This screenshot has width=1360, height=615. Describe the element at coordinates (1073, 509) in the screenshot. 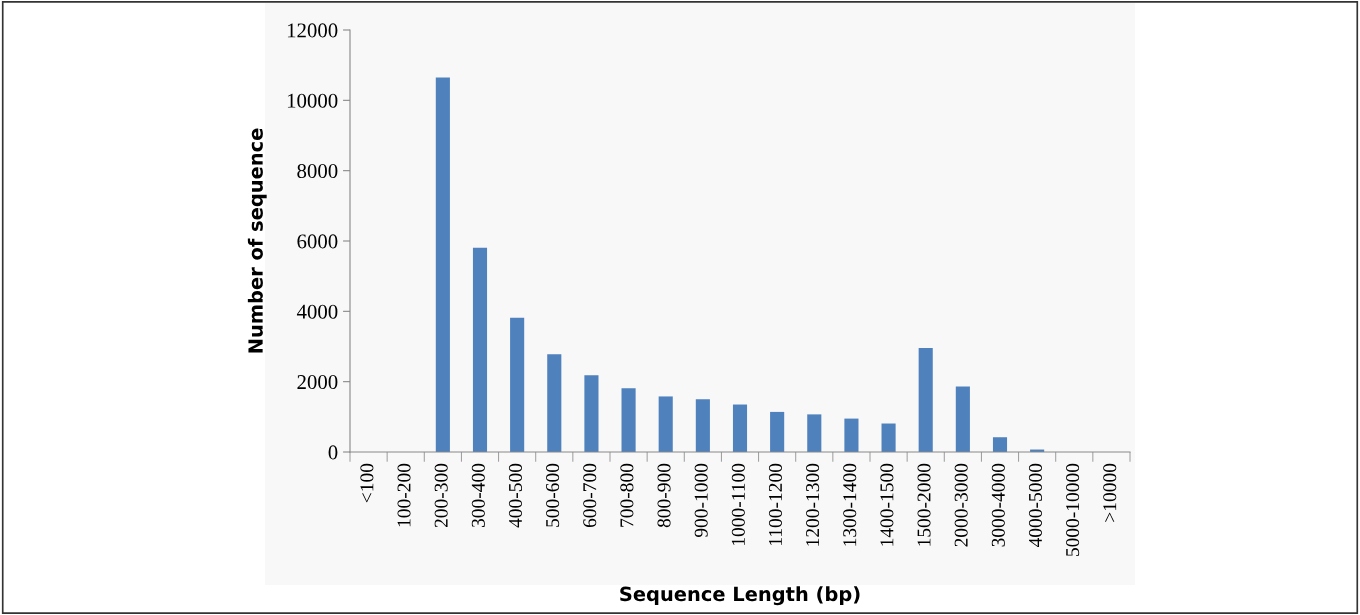

I see `x-tick-label: 5000-10000` at that location.